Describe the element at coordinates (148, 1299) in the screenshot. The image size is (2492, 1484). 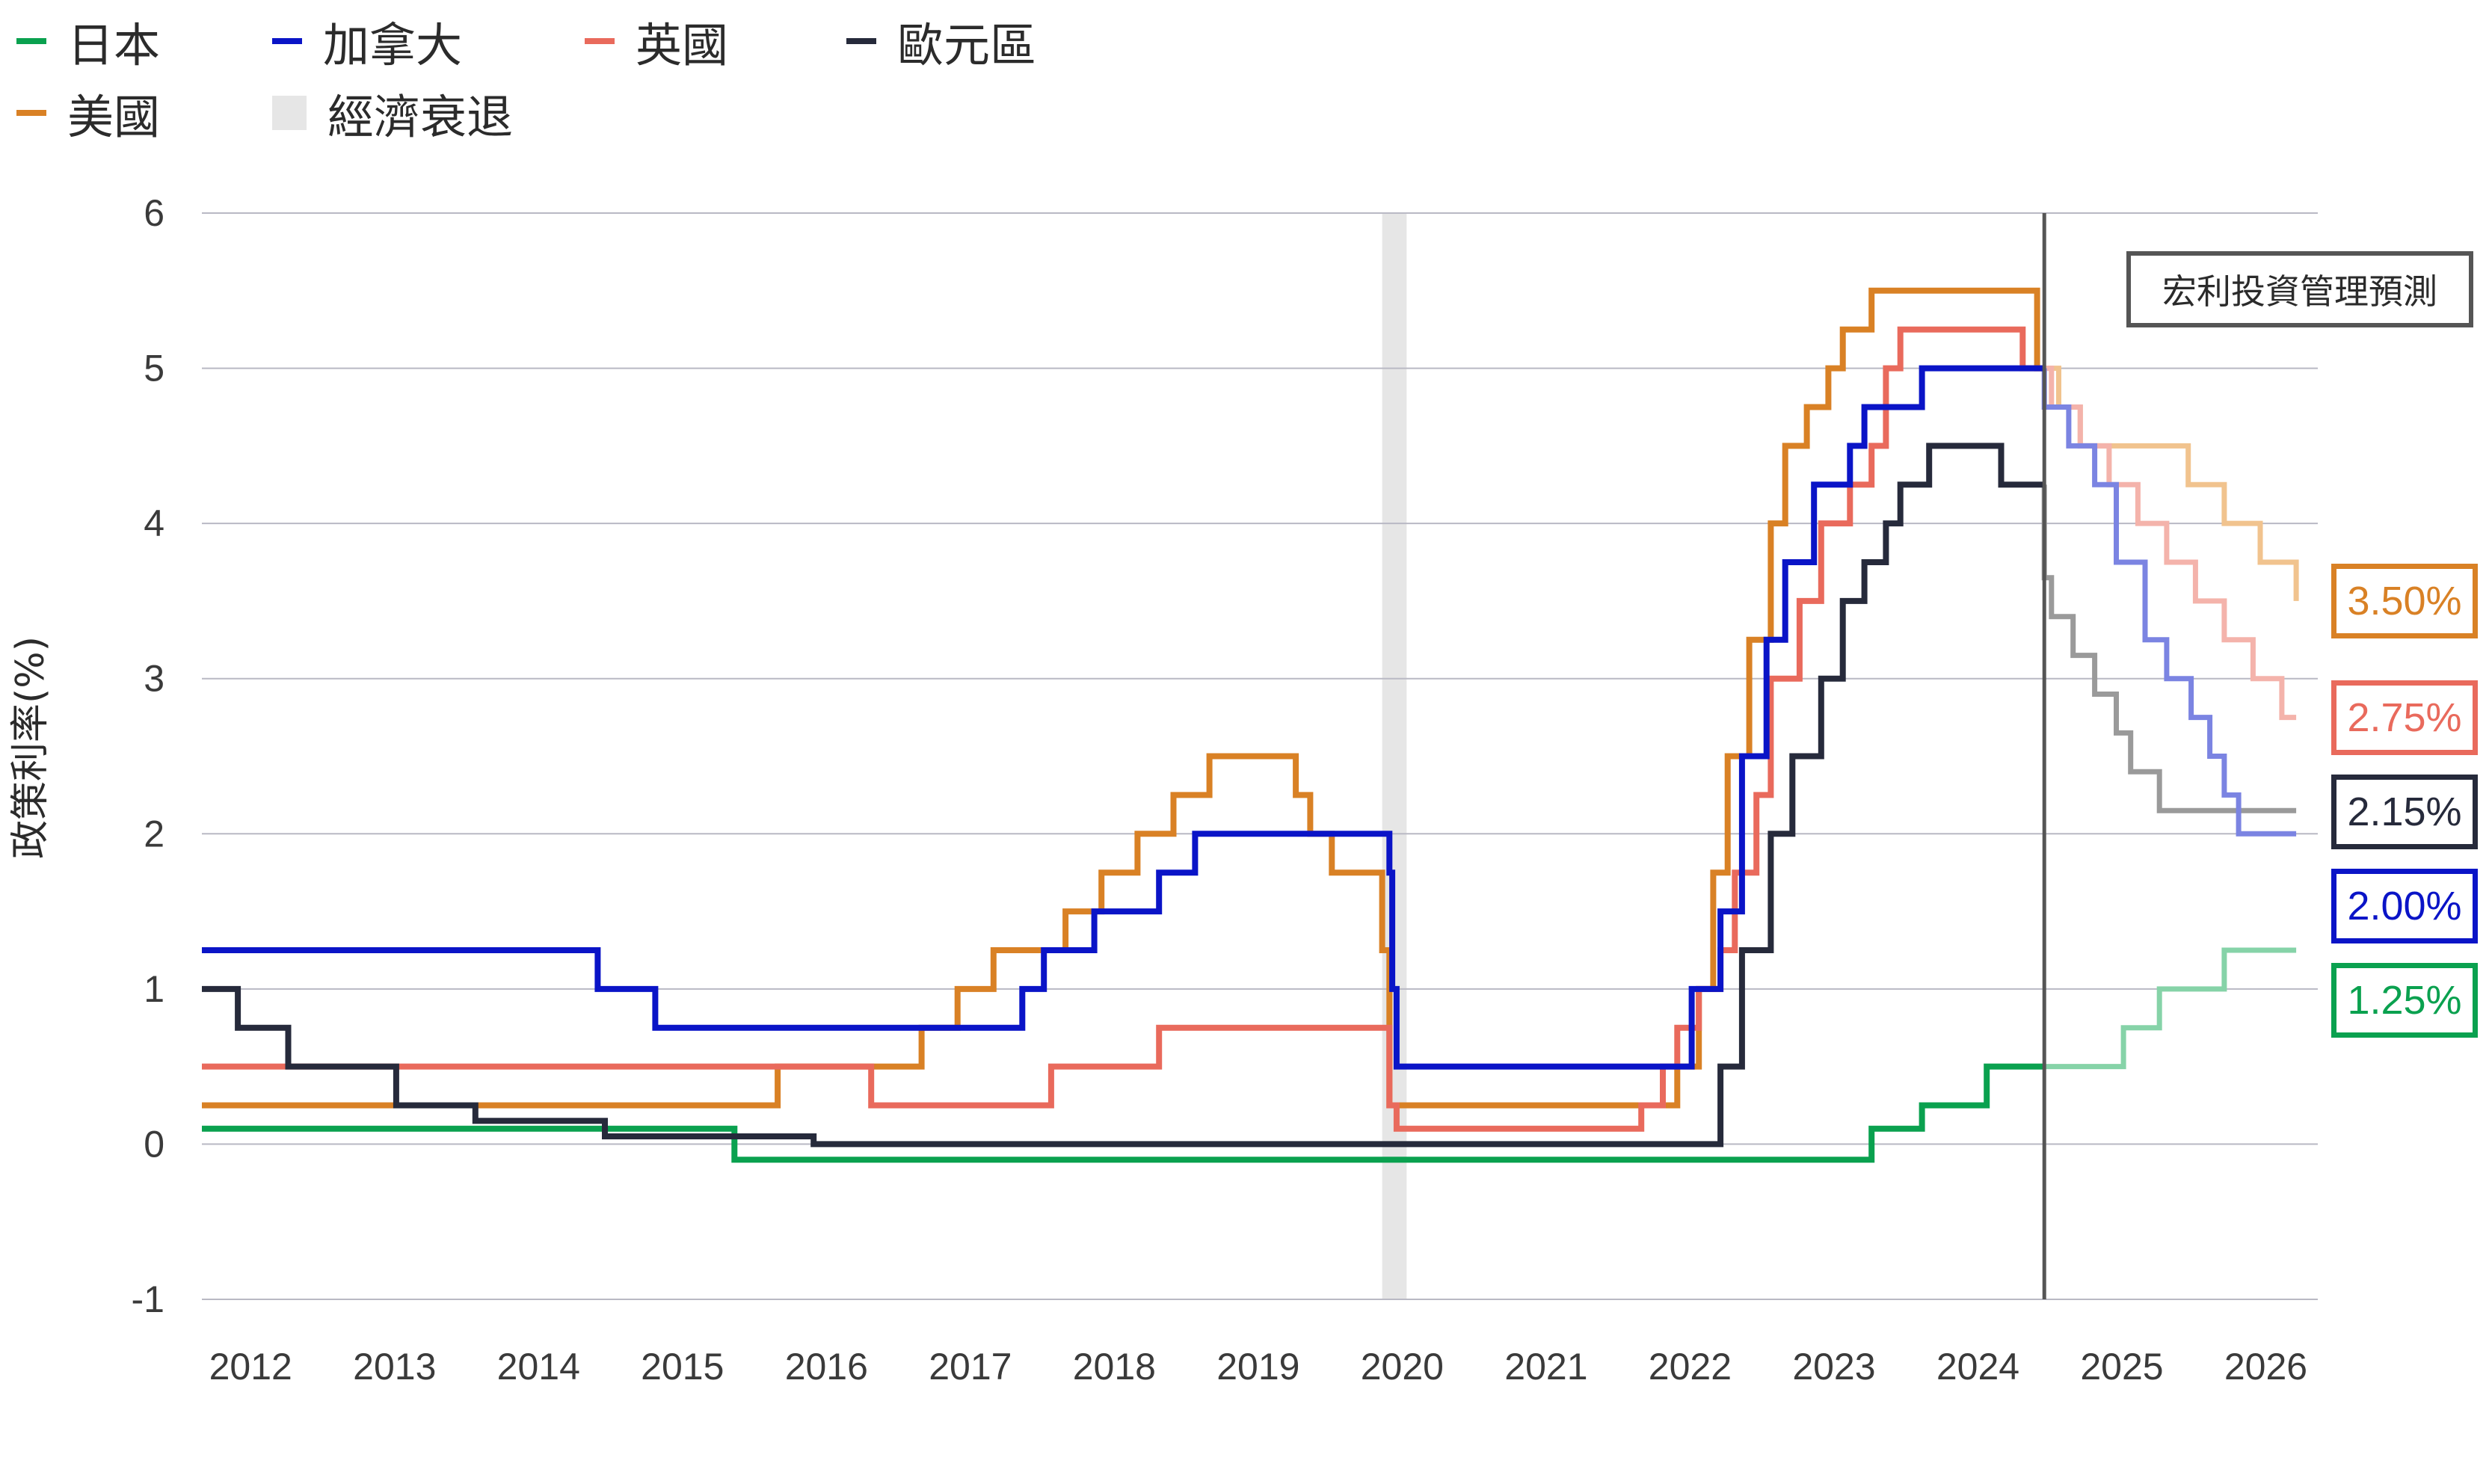
I see `y-tick-label: -1` at that location.